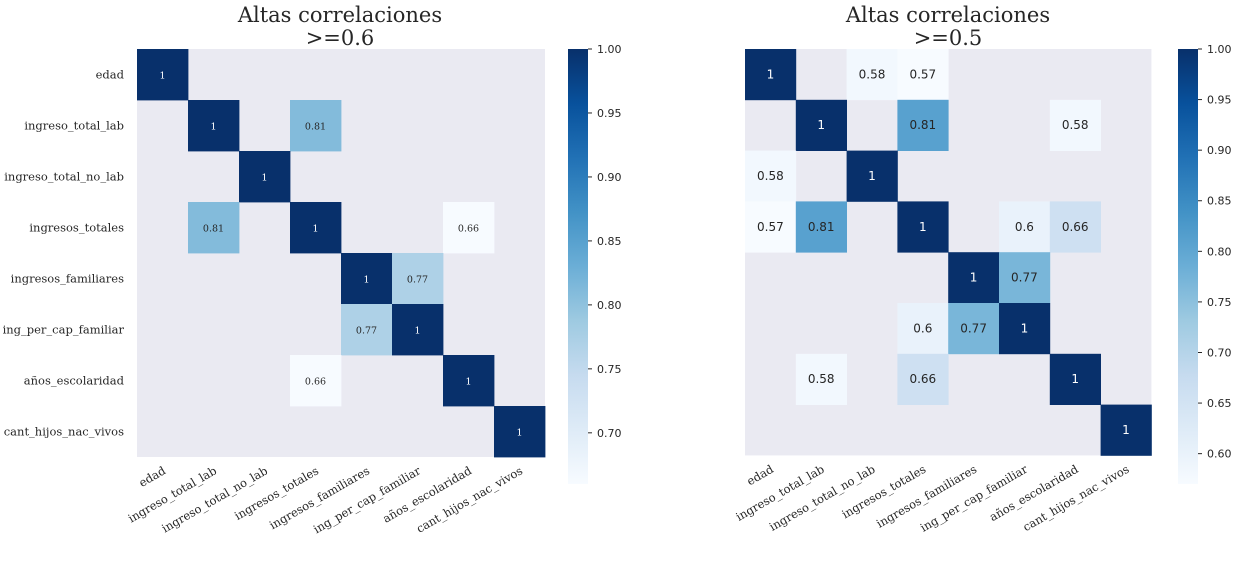 Image resolution: width=1240 pixels, height=572 pixels. What do you see at coordinates (74, 381) in the screenshot?
I see `y-tick-label: años_escolaridad` at bounding box center [74, 381].